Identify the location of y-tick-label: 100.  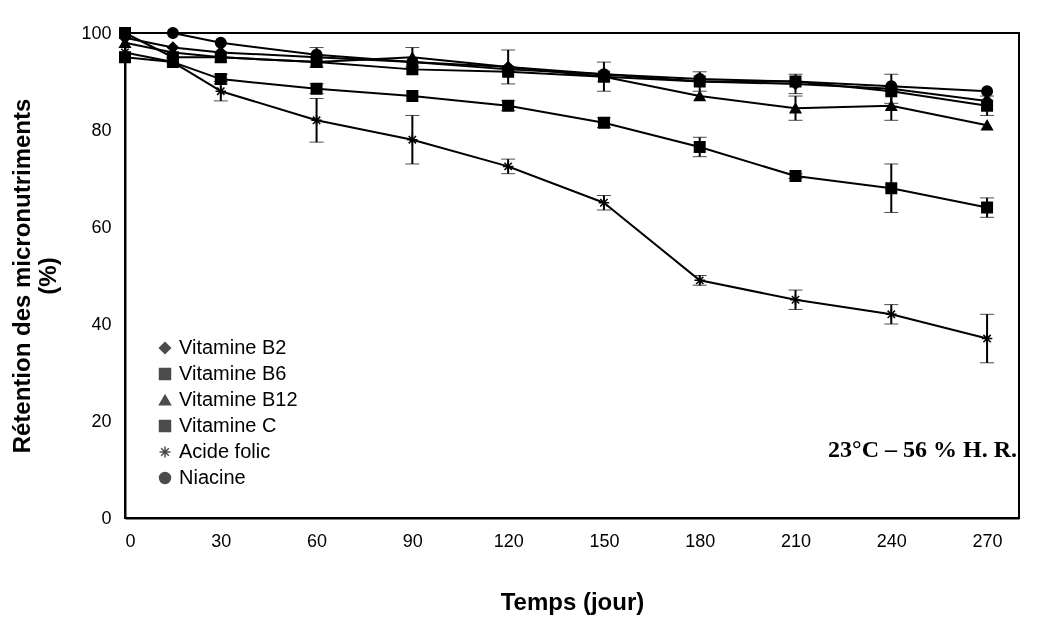
(96, 32).